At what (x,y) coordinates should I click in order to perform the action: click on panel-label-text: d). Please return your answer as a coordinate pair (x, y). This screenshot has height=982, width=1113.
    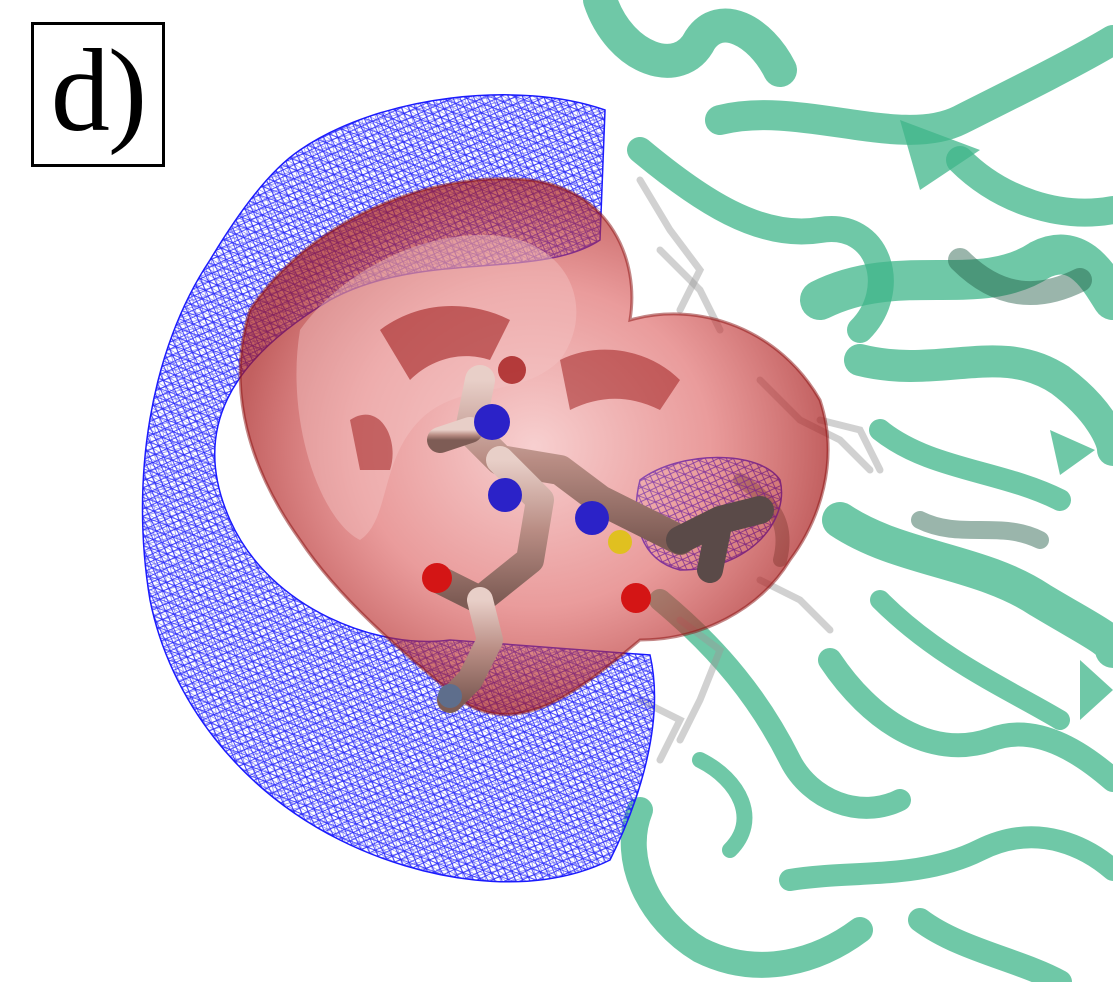
    Looking at the image, I should click on (98, 90).